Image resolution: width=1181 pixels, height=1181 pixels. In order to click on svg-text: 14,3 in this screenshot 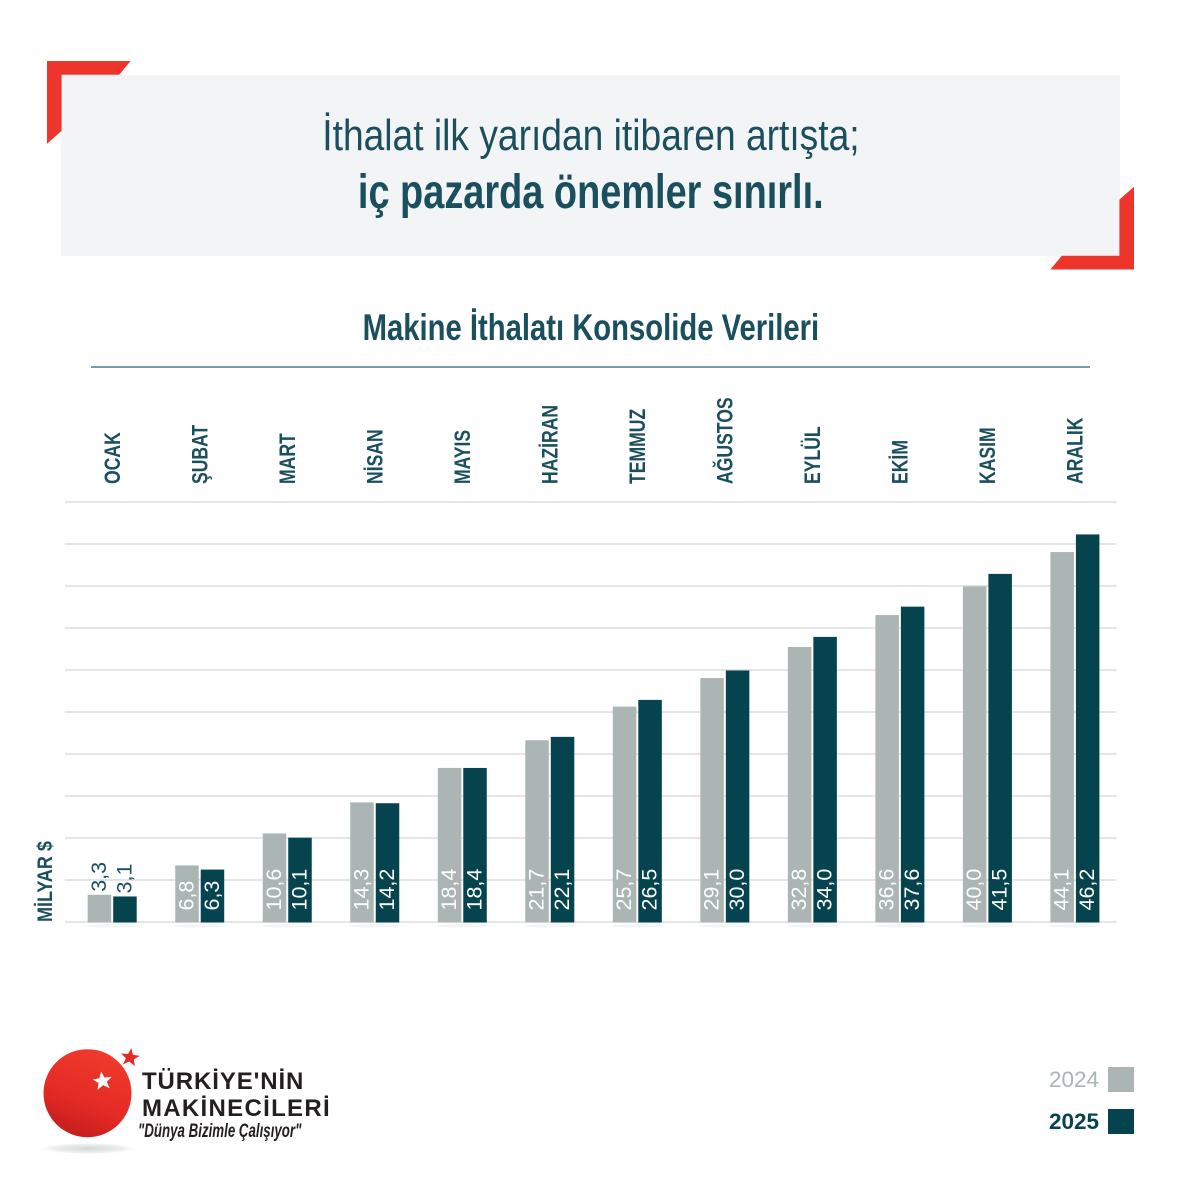, I will do `click(361, 890)`.